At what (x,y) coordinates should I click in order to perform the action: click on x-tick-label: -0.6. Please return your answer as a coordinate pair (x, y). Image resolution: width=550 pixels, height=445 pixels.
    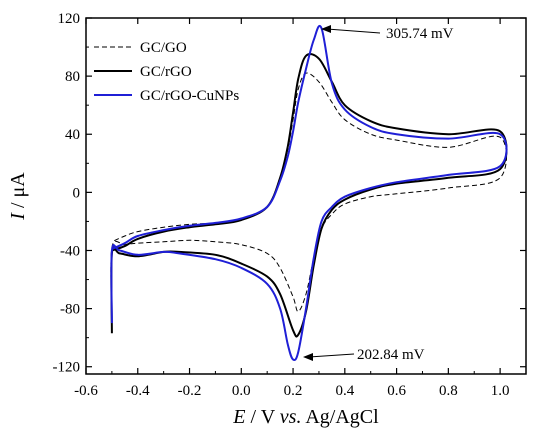
    Looking at the image, I should click on (86, 391).